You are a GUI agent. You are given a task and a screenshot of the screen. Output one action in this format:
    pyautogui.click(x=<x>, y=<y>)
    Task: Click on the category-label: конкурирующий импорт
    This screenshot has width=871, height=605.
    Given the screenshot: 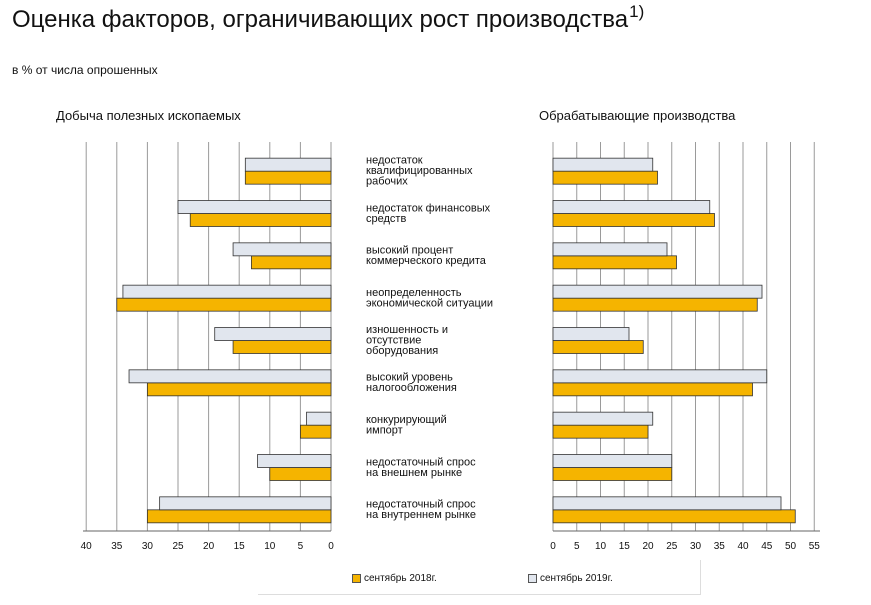 What is the action you would take?
    pyautogui.click(x=406, y=425)
    